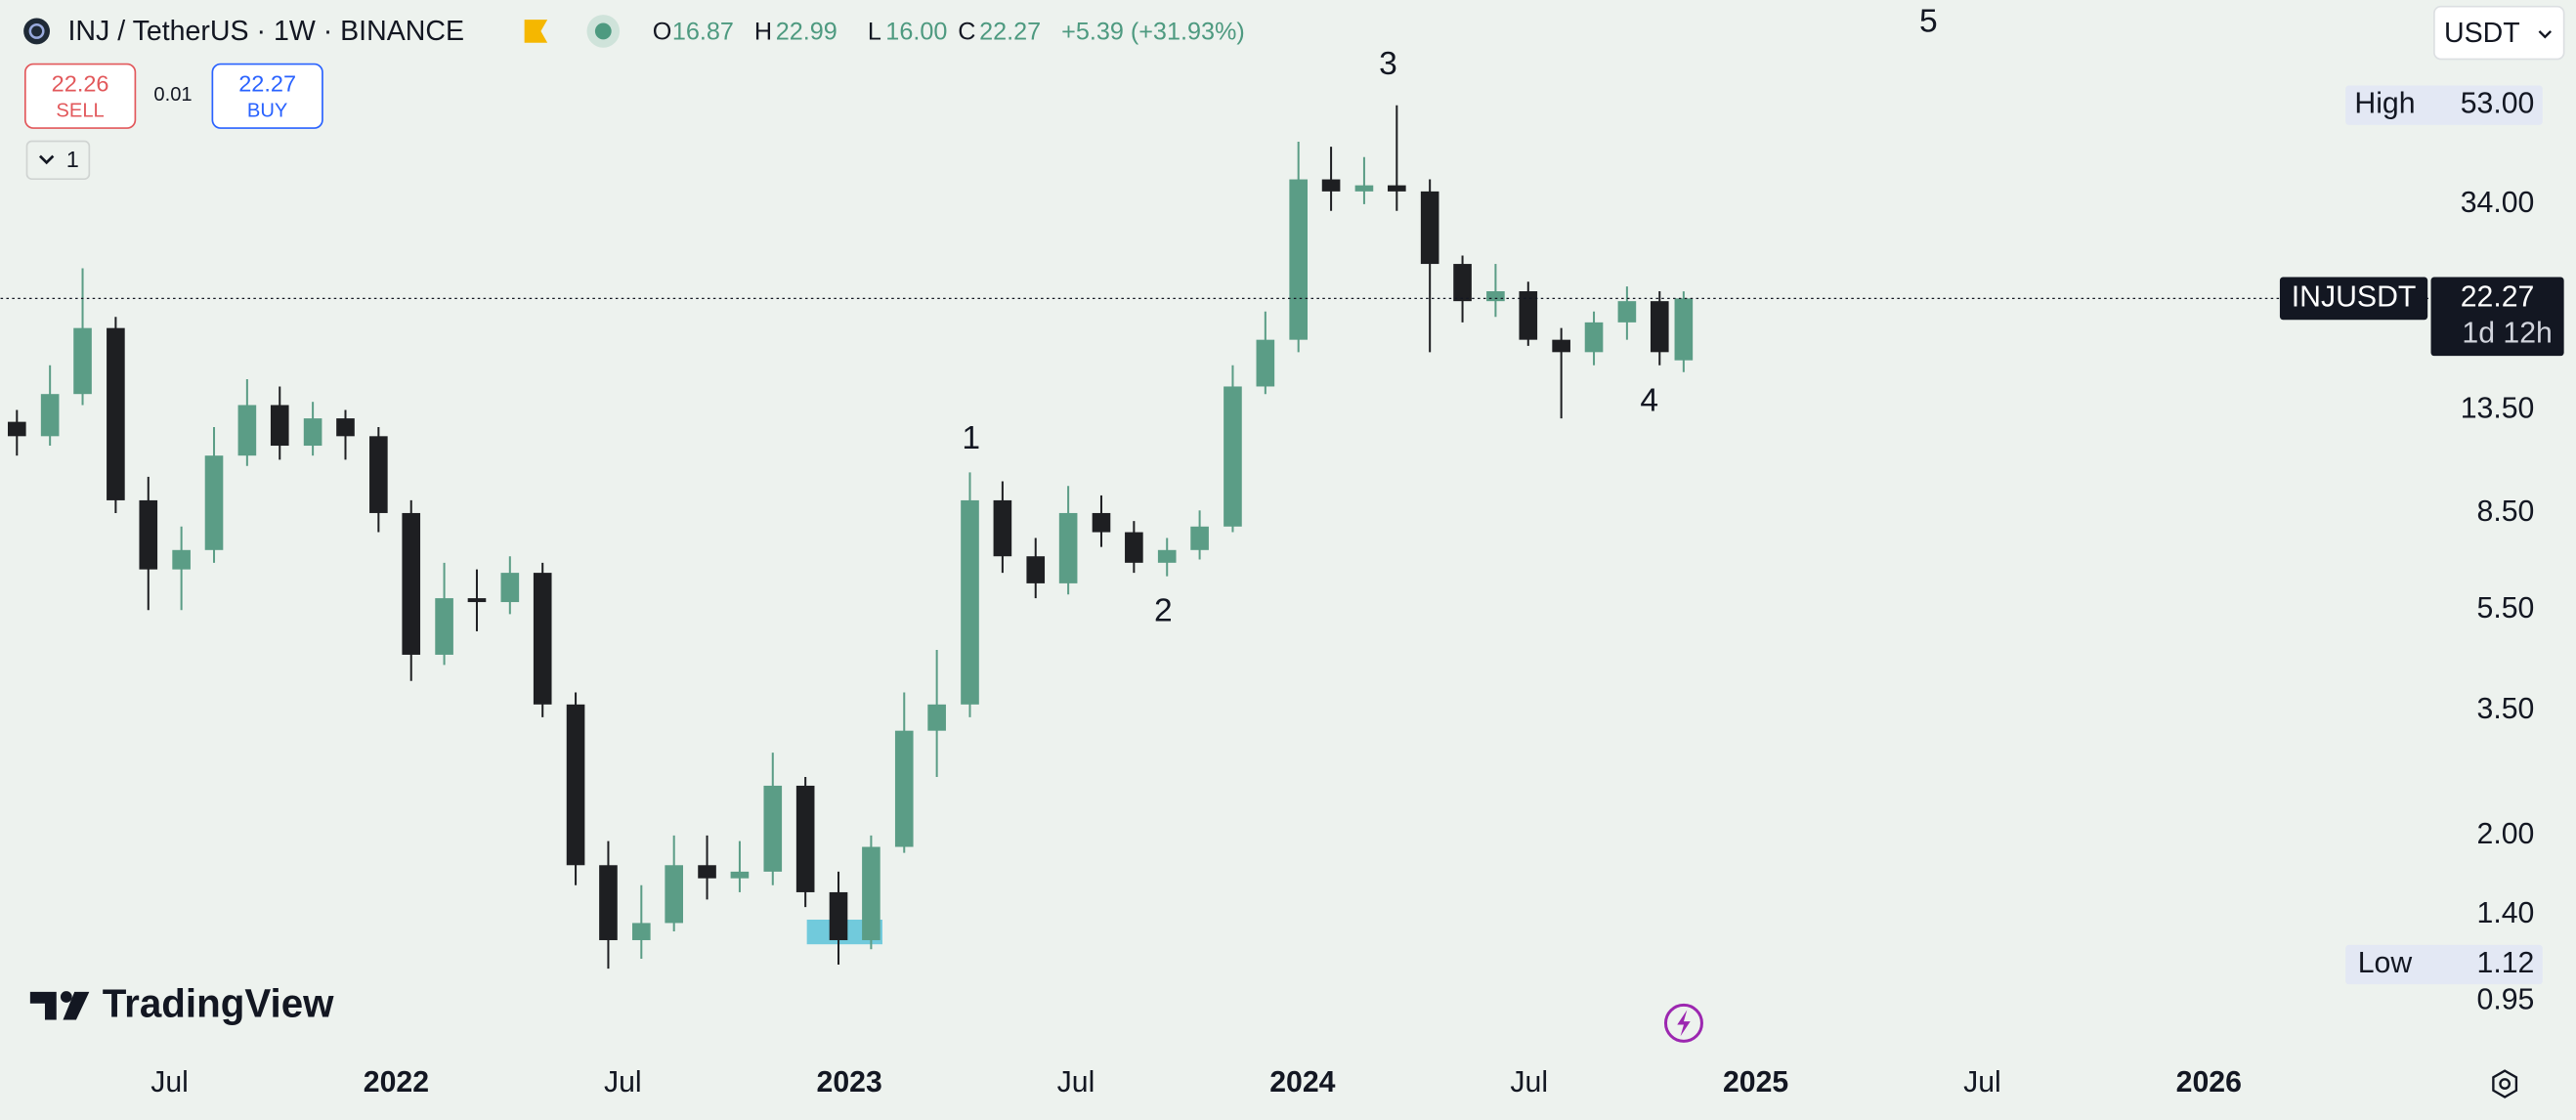 This screenshot has height=1120, width=2576. Describe the element at coordinates (603, 31) in the screenshot. I see `status-dot` at that location.